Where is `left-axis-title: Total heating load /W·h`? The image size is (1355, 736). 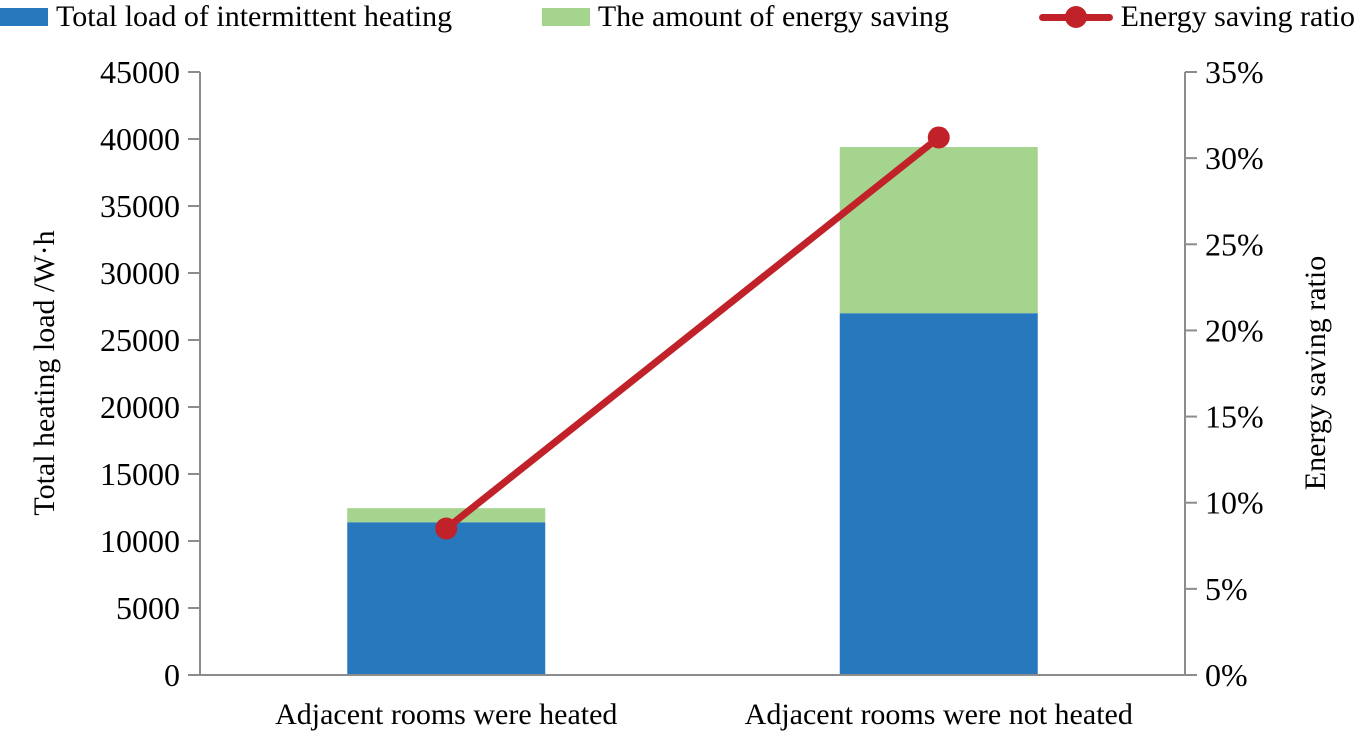
left-axis-title: Total heating load /W·h is located at coordinates (44, 373).